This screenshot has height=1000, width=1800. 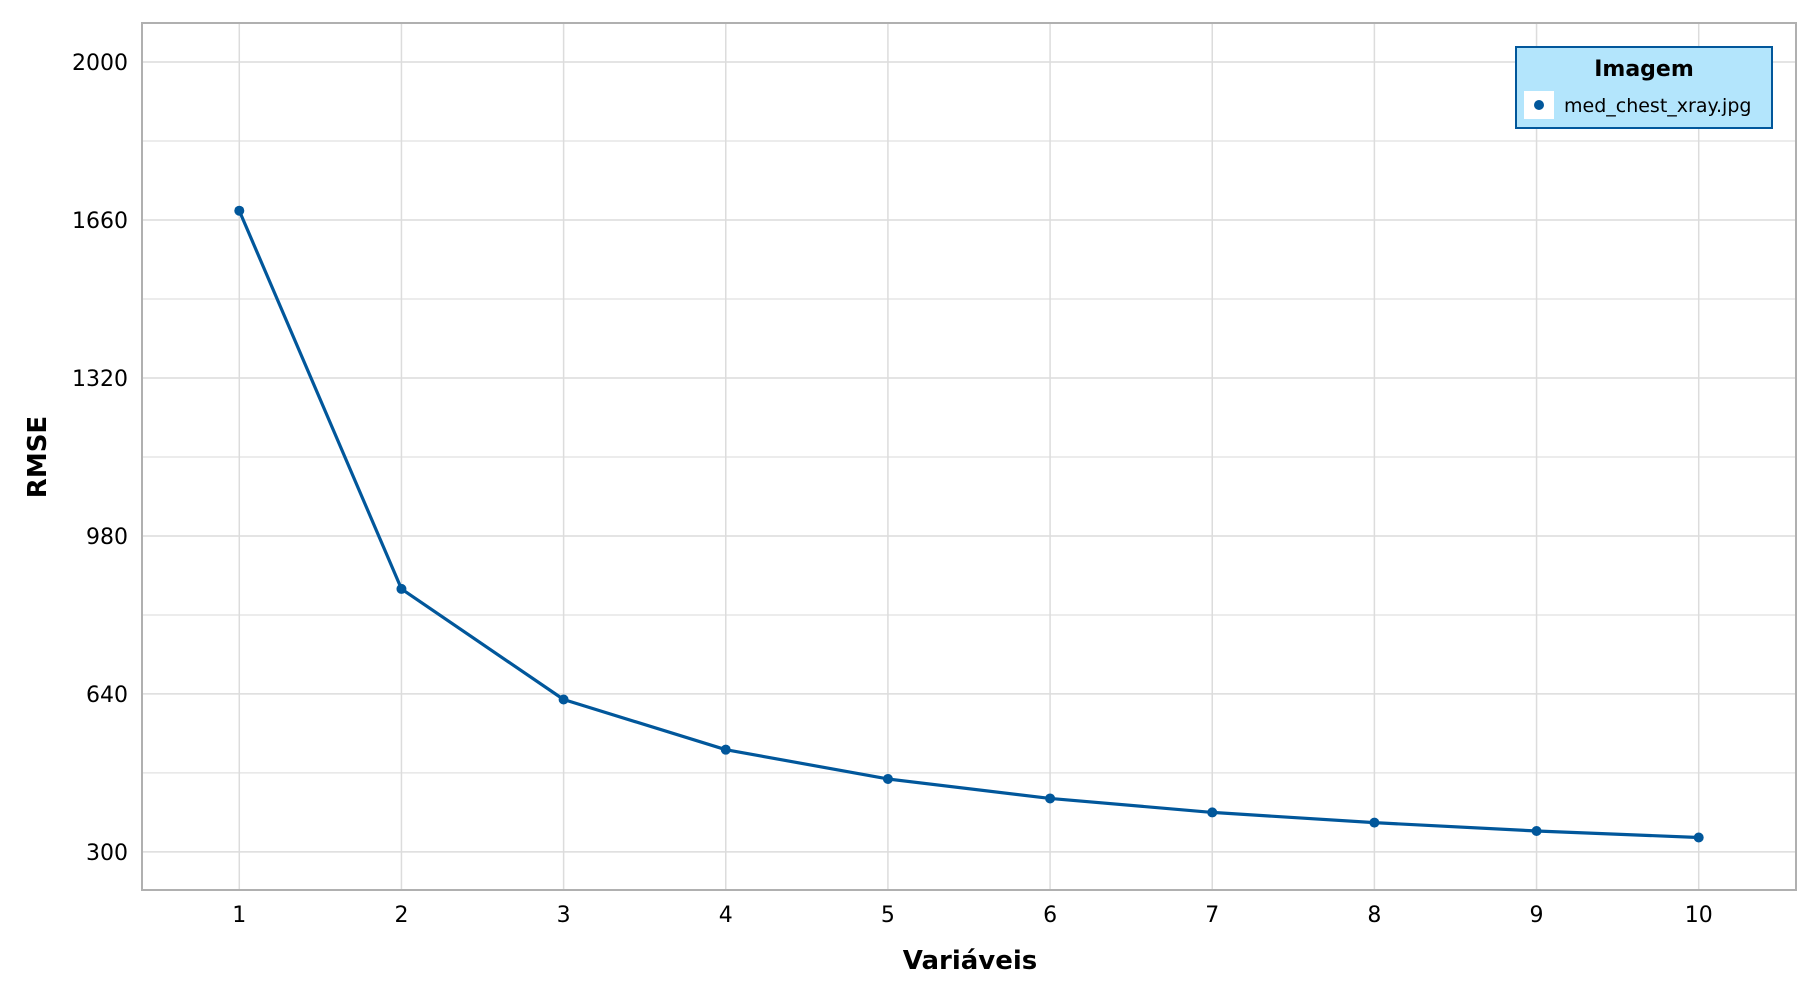 What do you see at coordinates (100, 221) in the screenshot?
I see `y-tick-label: 1660` at bounding box center [100, 221].